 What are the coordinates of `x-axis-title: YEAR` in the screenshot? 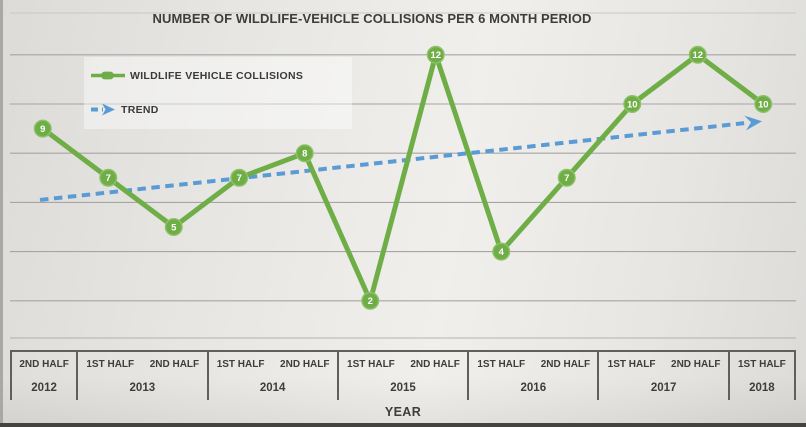 It's located at (403, 412).